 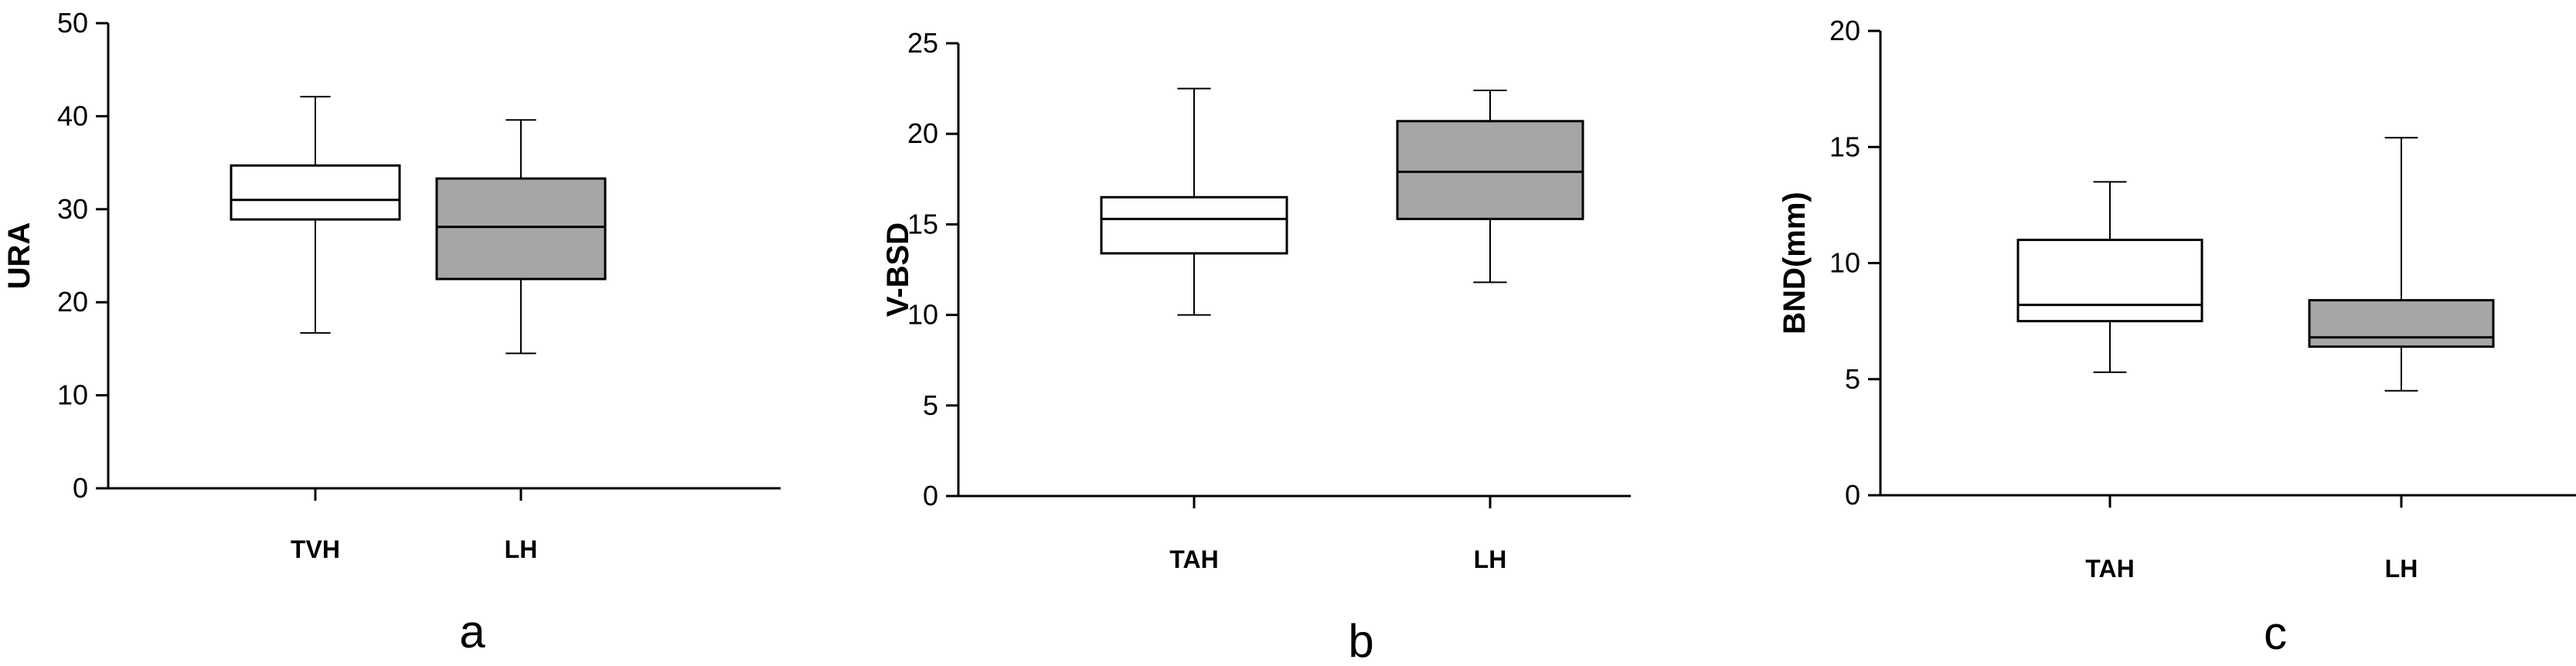 I want to click on y-tick-label: 50, so click(x=72, y=23).